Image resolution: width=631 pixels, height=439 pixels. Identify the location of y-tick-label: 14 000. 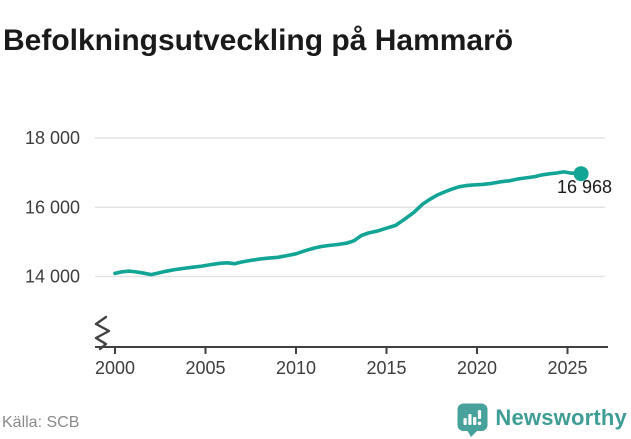
(52, 277).